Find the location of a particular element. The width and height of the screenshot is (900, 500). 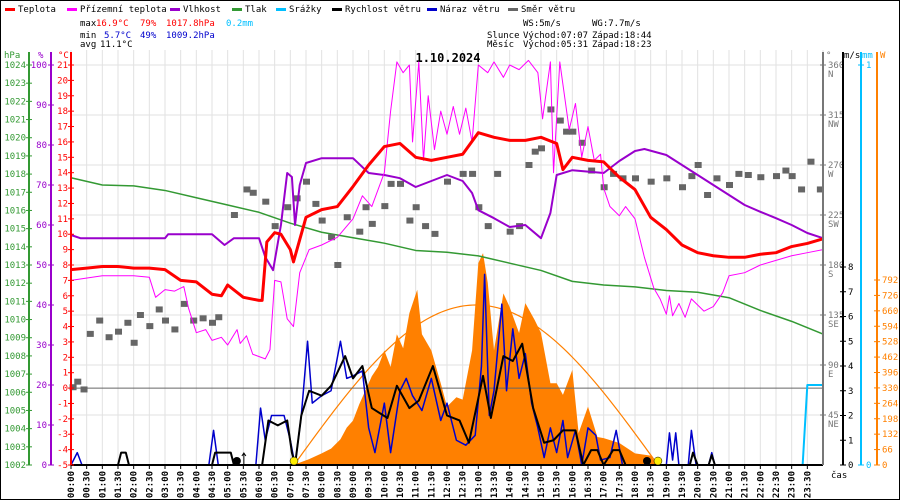

radiation-axis-unit: W is located at coordinates (883, 56).